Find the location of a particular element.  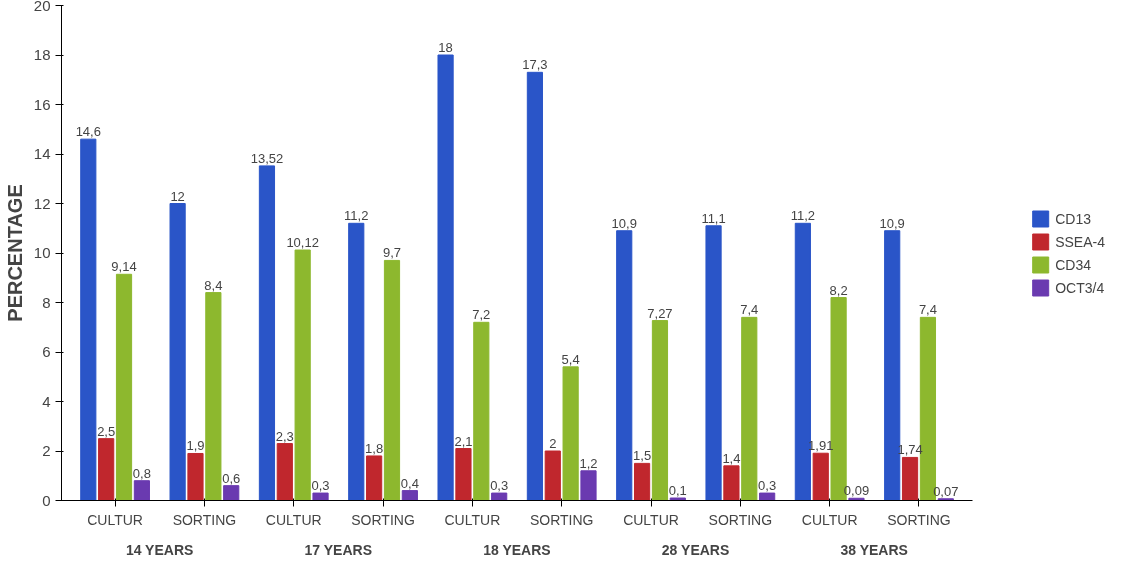

y-tick-label: 2 is located at coordinates (46, 450).